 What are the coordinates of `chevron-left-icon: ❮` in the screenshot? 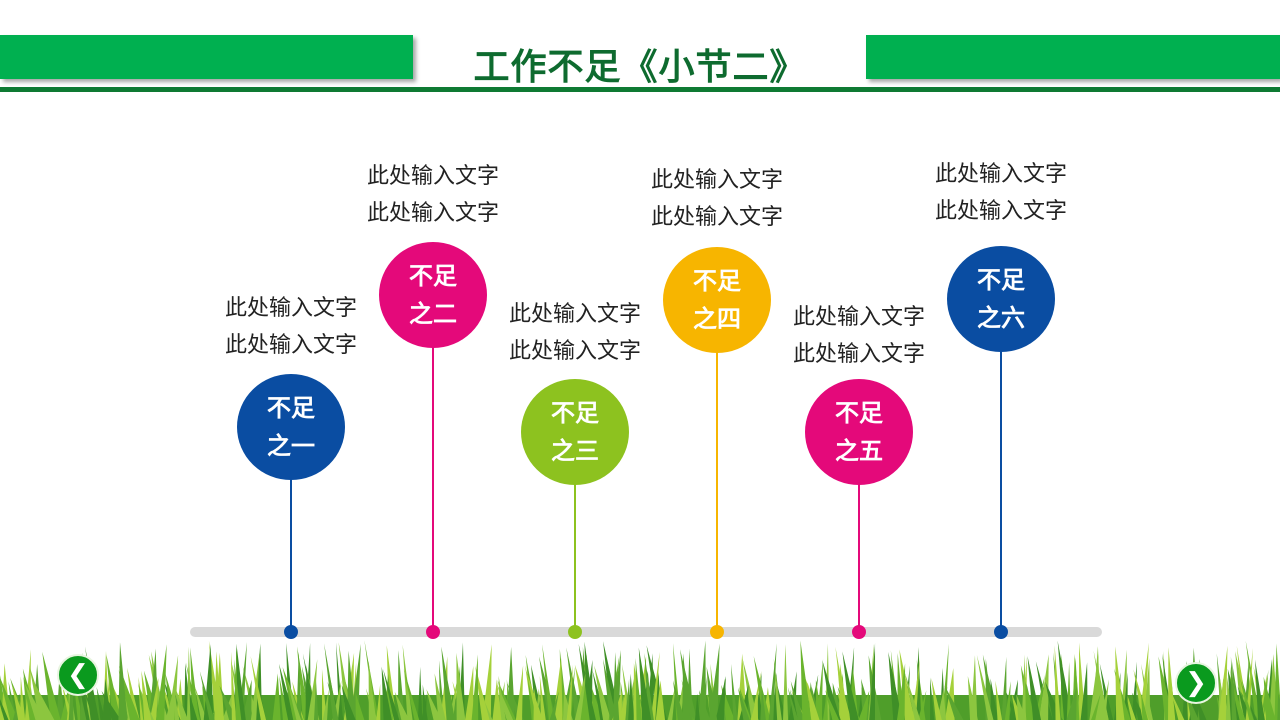 It's located at (78, 675).